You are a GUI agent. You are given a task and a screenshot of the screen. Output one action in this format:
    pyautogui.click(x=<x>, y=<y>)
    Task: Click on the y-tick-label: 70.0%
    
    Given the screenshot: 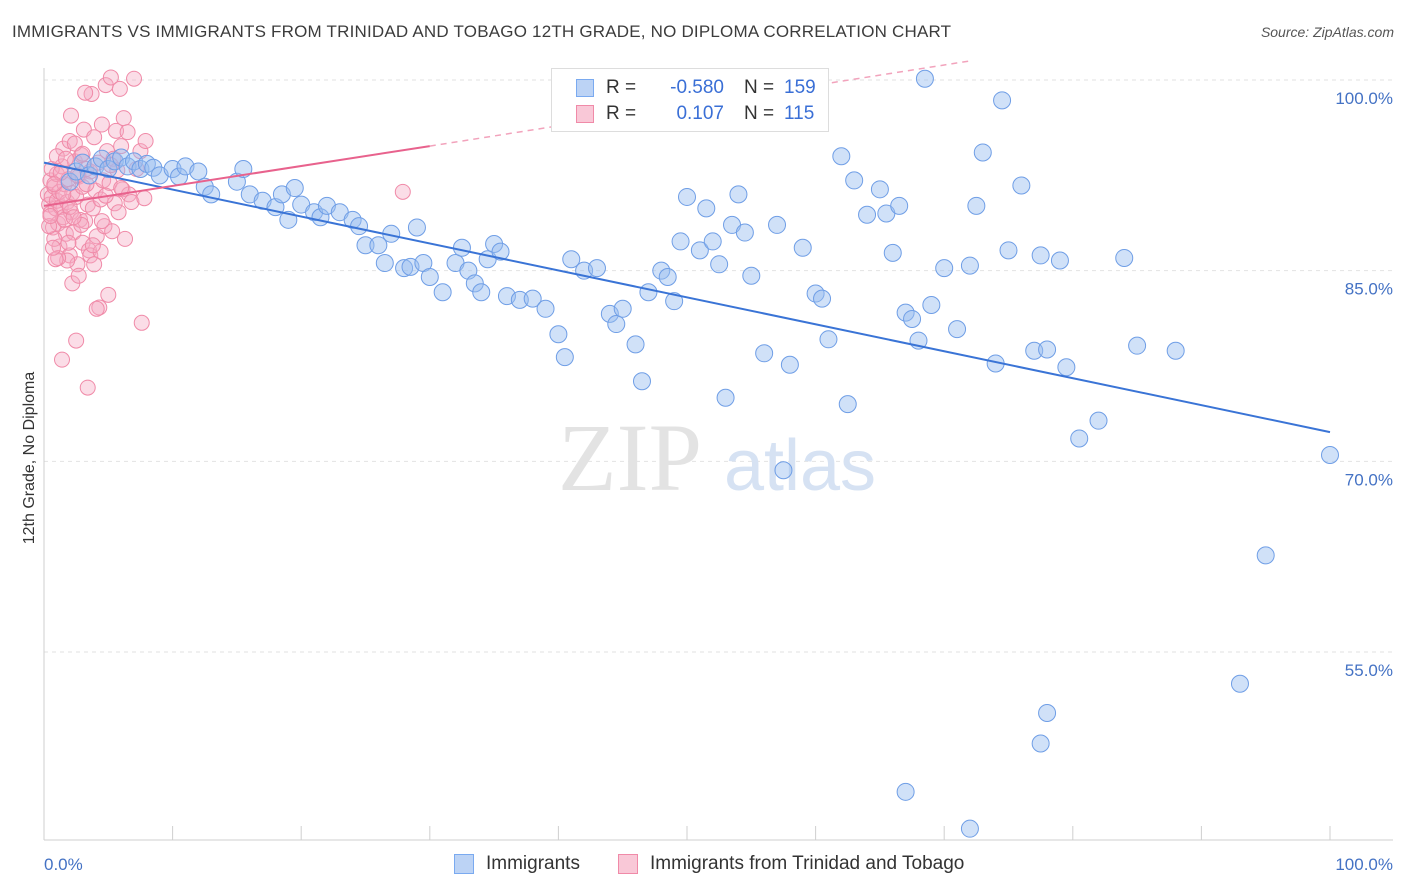 What is the action you would take?
    pyautogui.click(x=1369, y=479)
    